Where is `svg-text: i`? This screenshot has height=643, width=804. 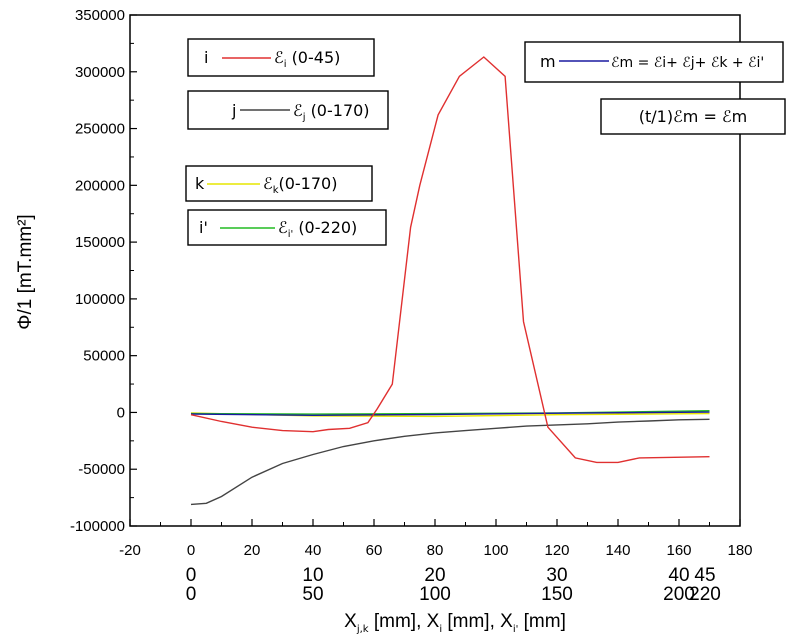
svg-text: i is located at coordinates (206, 57).